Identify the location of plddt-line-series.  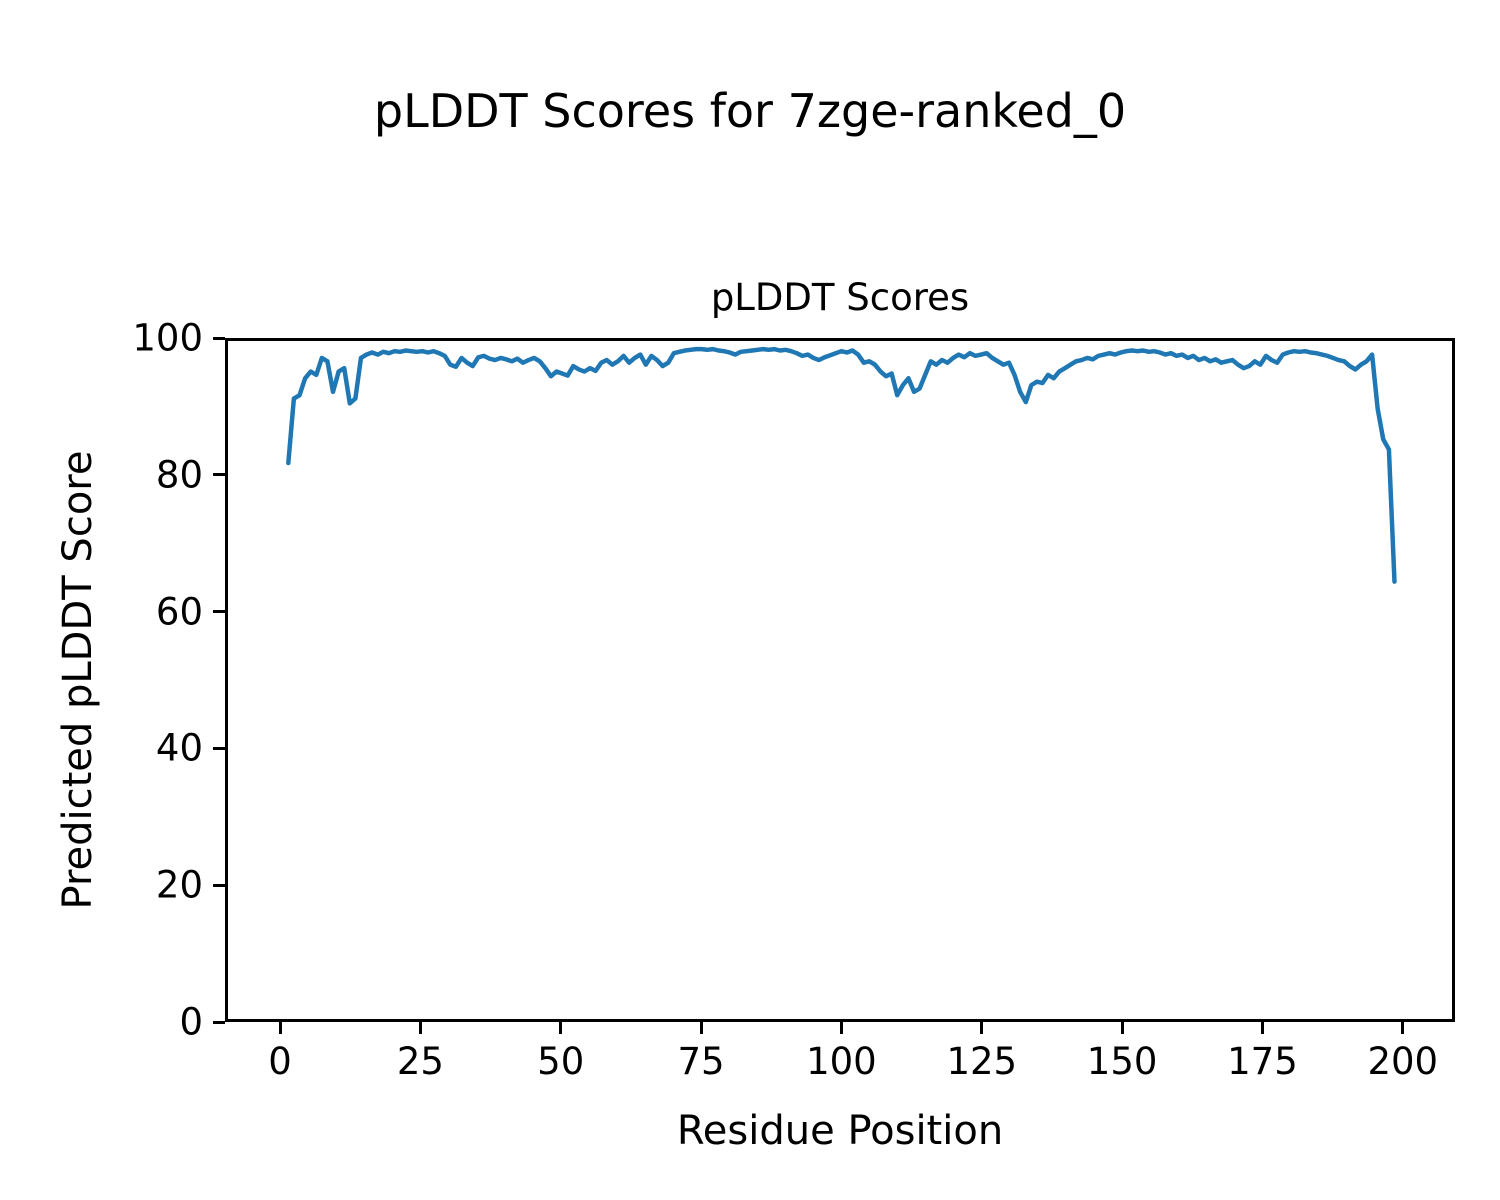
(841, 465).